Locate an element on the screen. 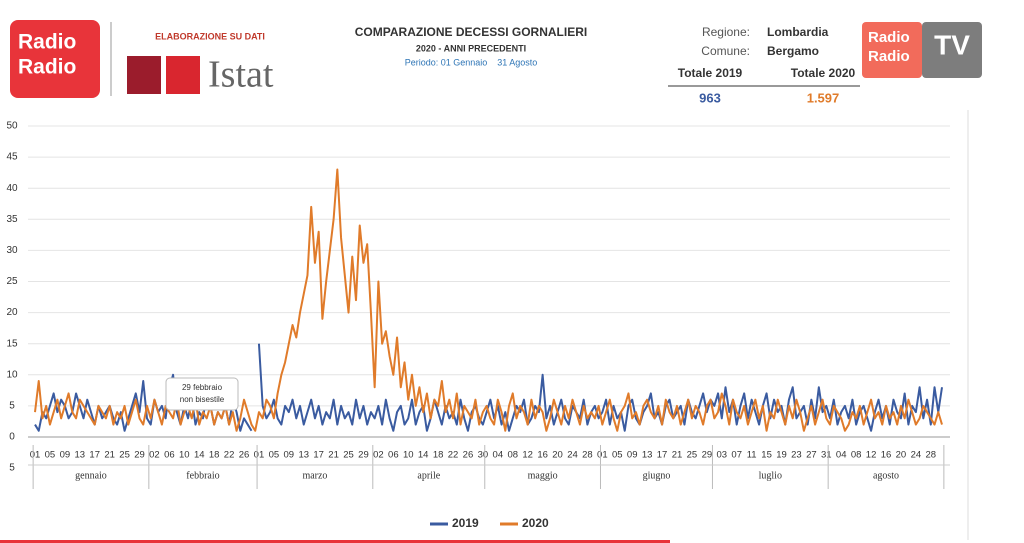  town: Bergamo is located at coordinates (793, 51).